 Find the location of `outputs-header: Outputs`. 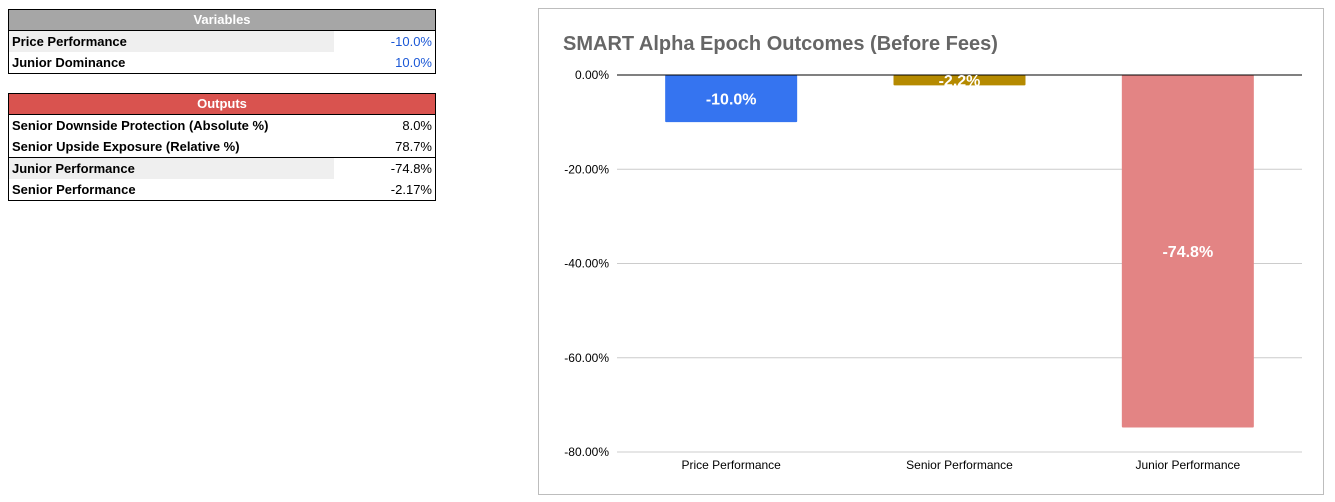

outputs-header: Outputs is located at coordinates (222, 104).